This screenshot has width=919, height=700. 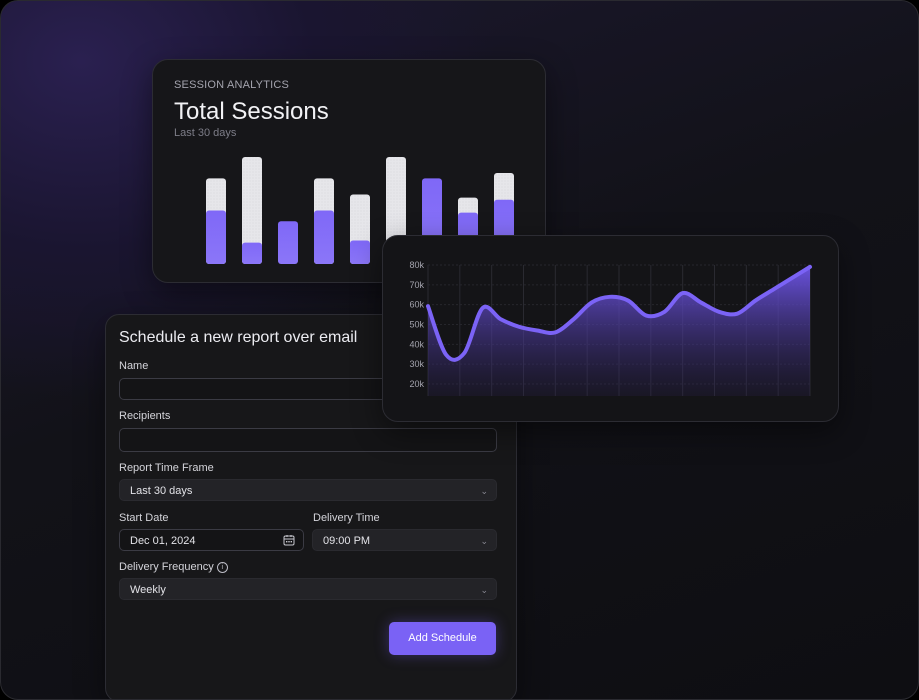 What do you see at coordinates (416, 285) in the screenshot?
I see `y-tick-label: 70k` at bounding box center [416, 285].